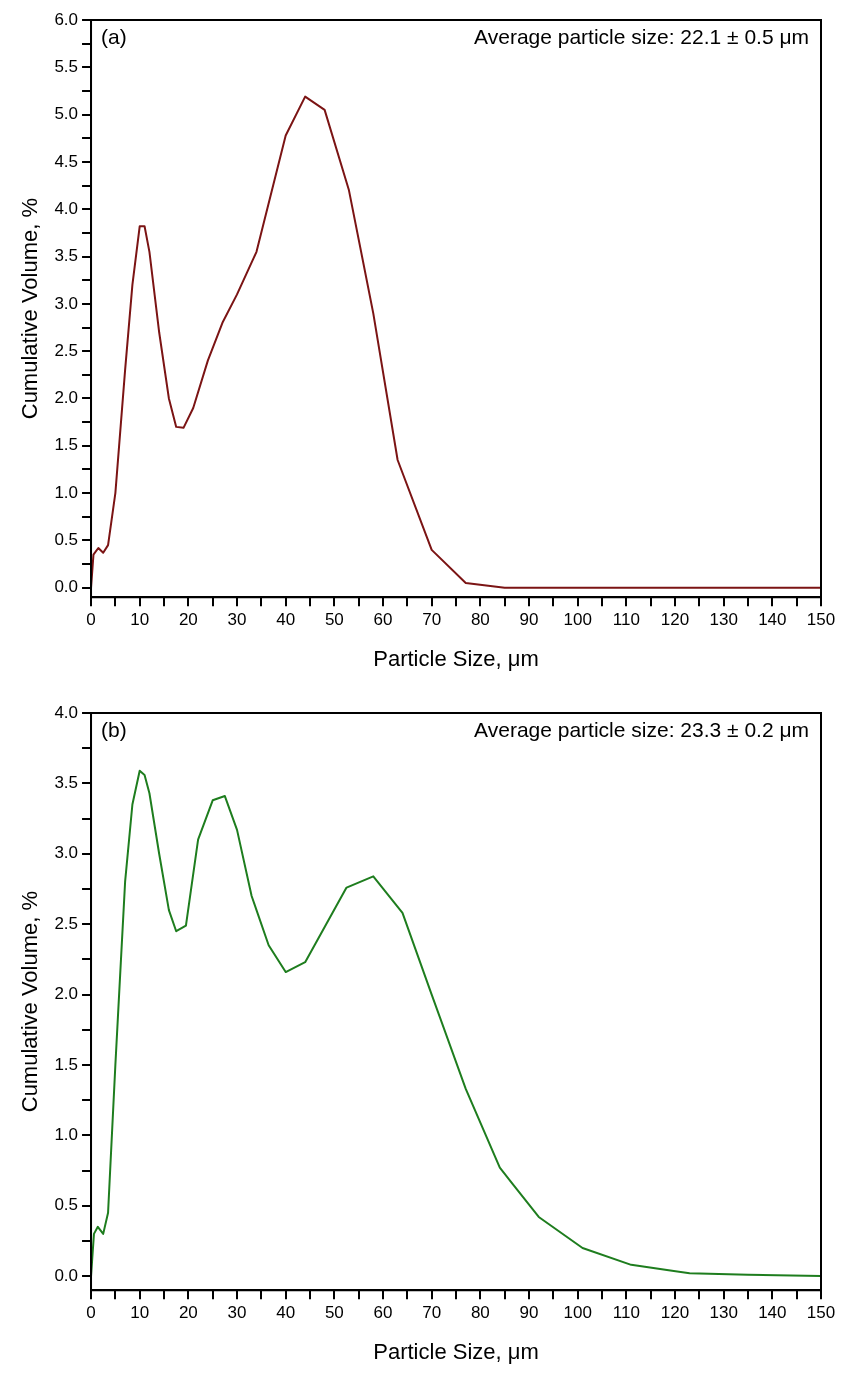 The image size is (843, 1386). Describe the element at coordinates (641, 730) in the screenshot. I see `annotation: Average particle size: 23.3 ± 0.2 μm` at that location.